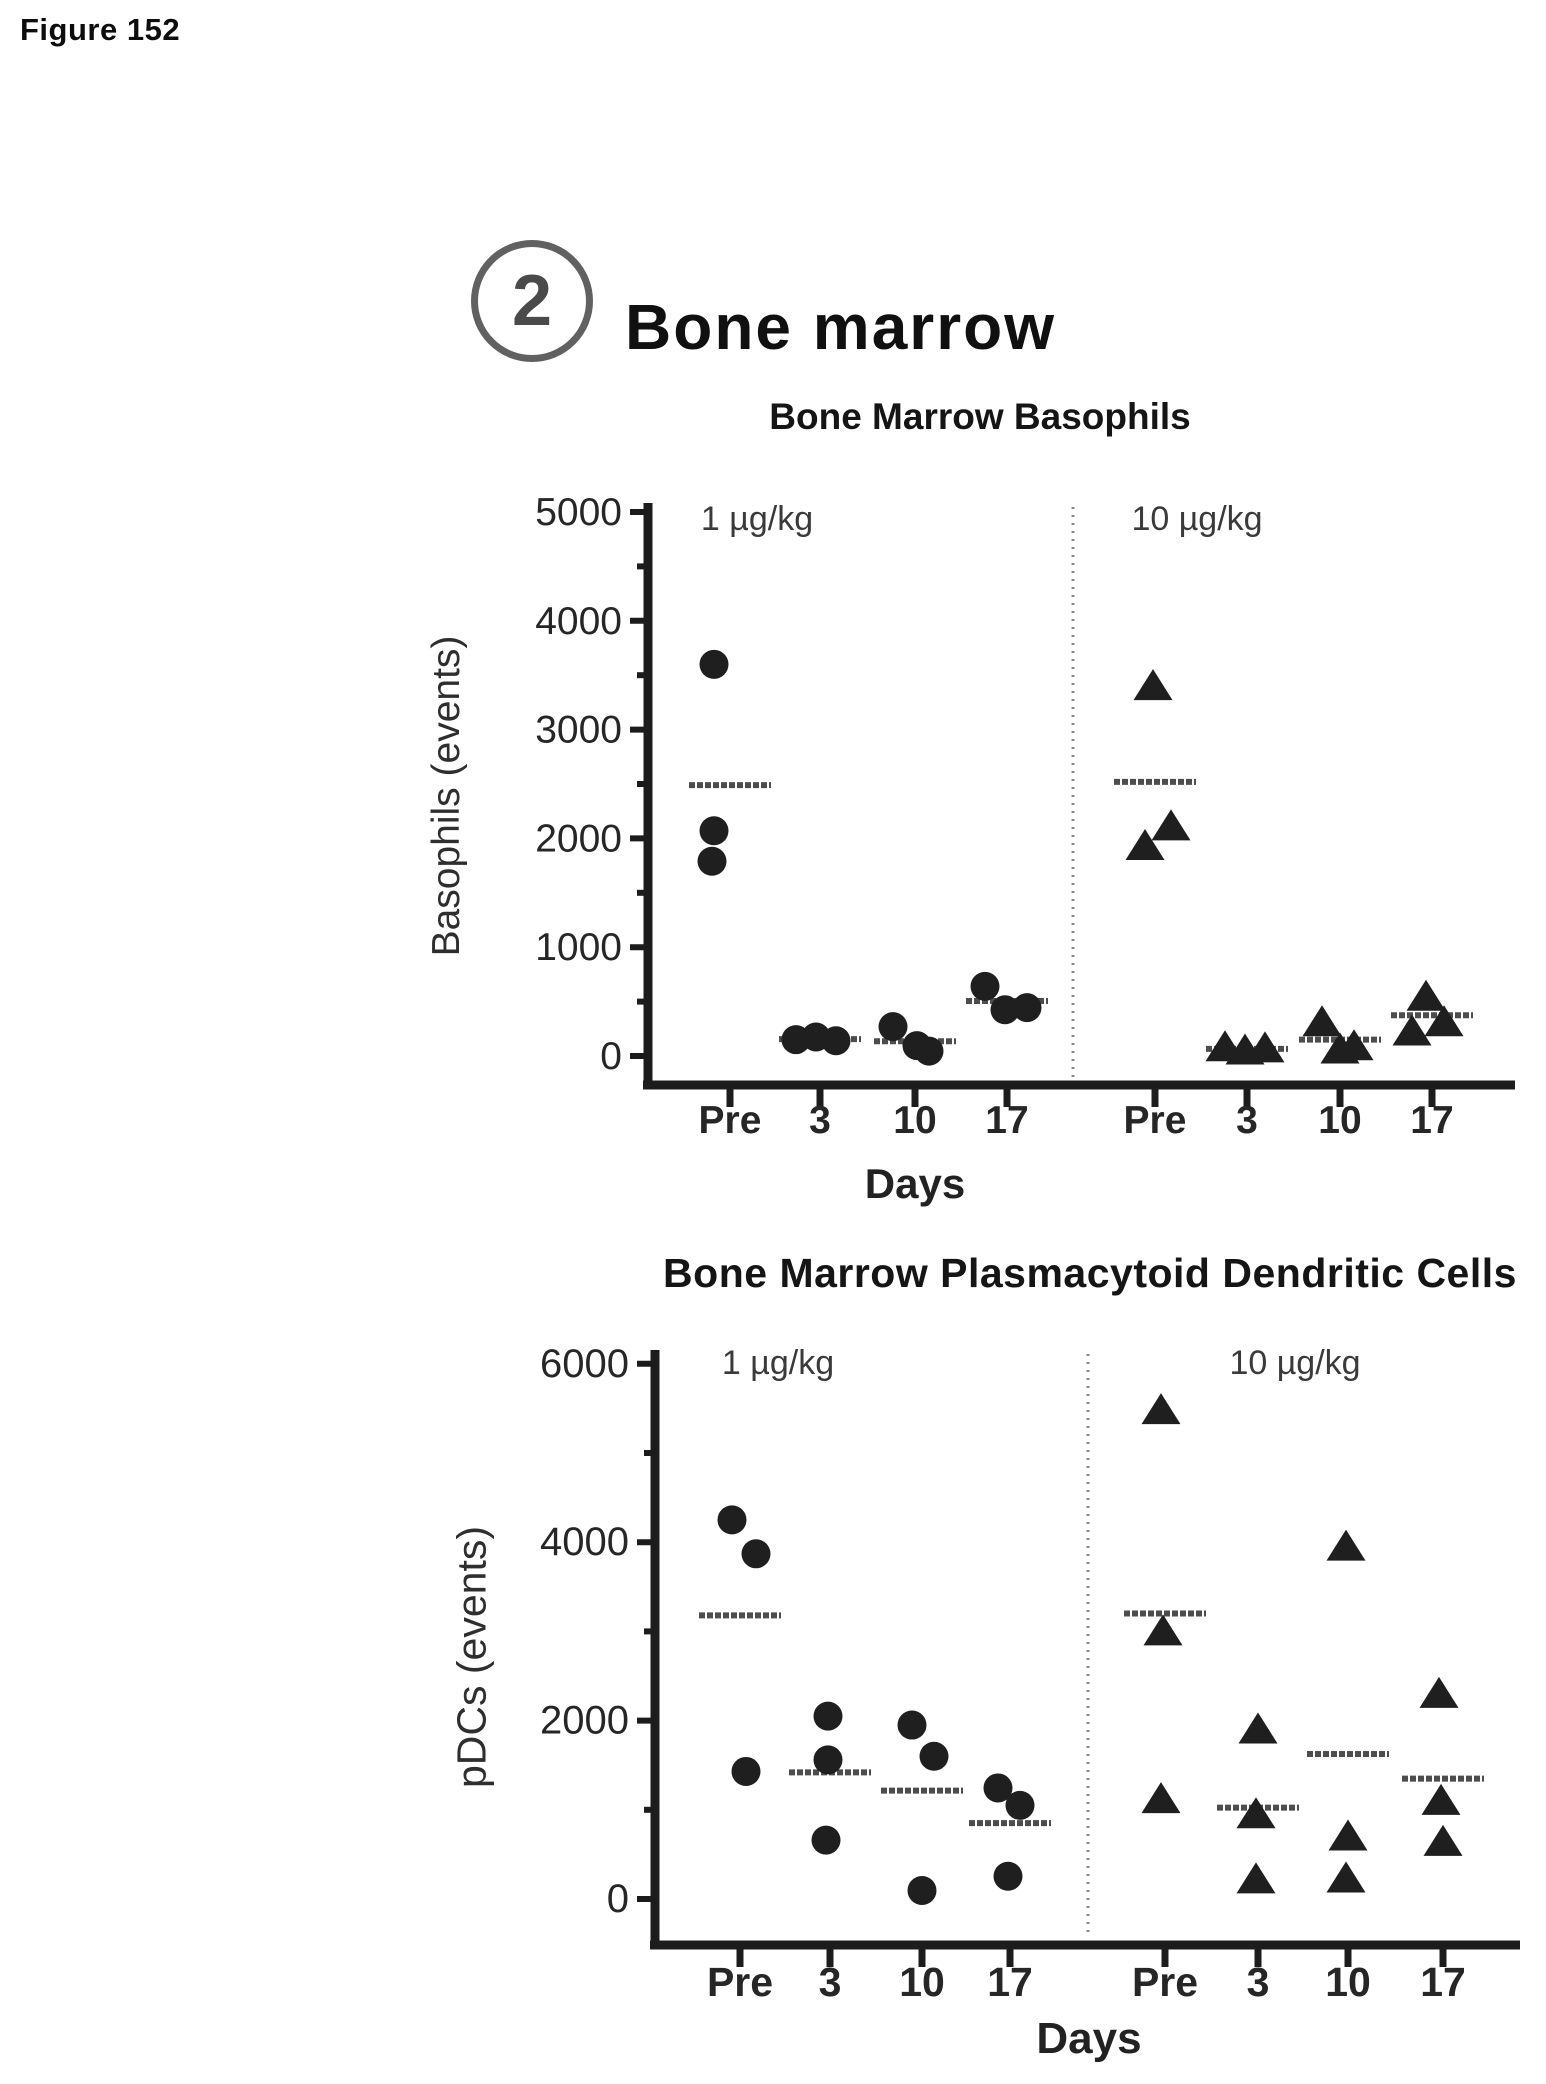 The image size is (1546, 2084). I want to click on section-number-badge: 2, so click(532, 301).